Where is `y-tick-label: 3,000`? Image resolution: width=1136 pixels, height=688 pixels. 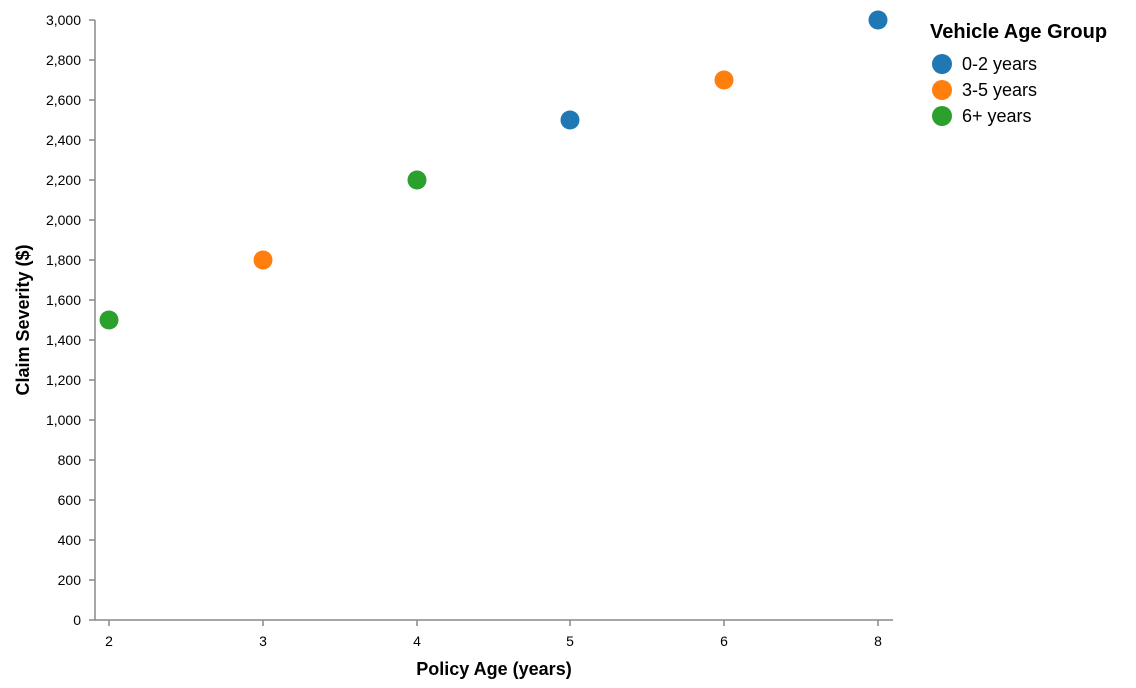 y-tick-label: 3,000 is located at coordinates (63, 20).